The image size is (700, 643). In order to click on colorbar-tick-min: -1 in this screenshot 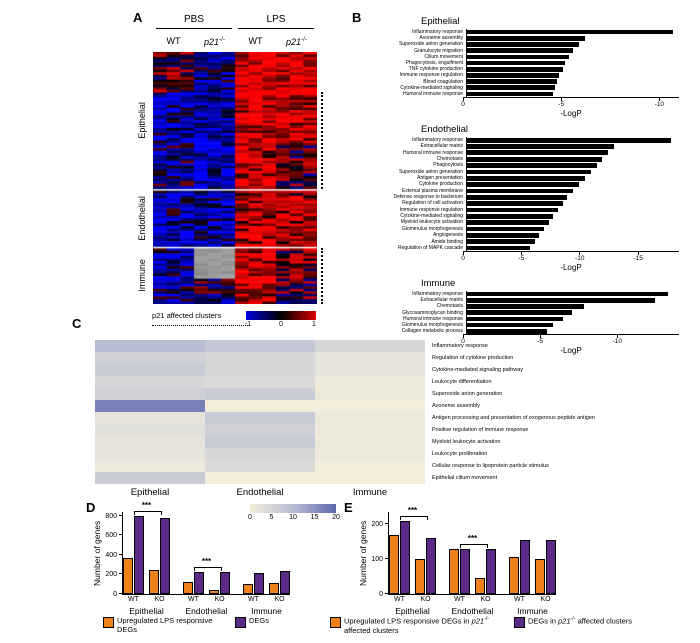, I will do `click(248, 324)`.